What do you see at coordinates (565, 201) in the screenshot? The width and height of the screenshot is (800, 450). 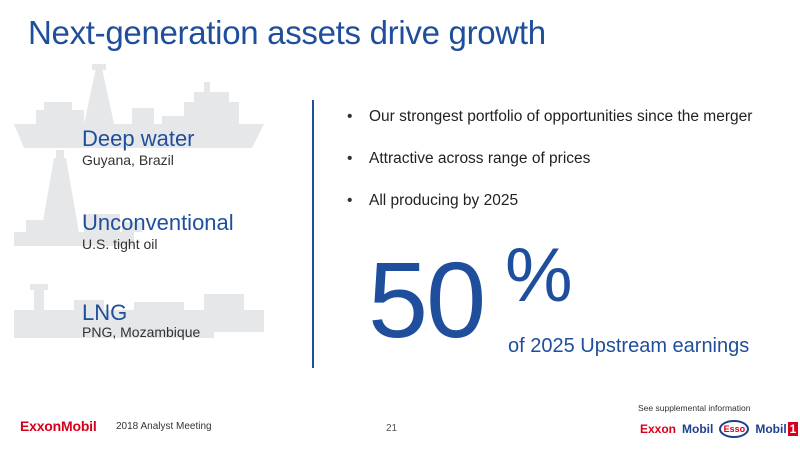 I see `bullet-item: All producing by 2025` at bounding box center [565, 201].